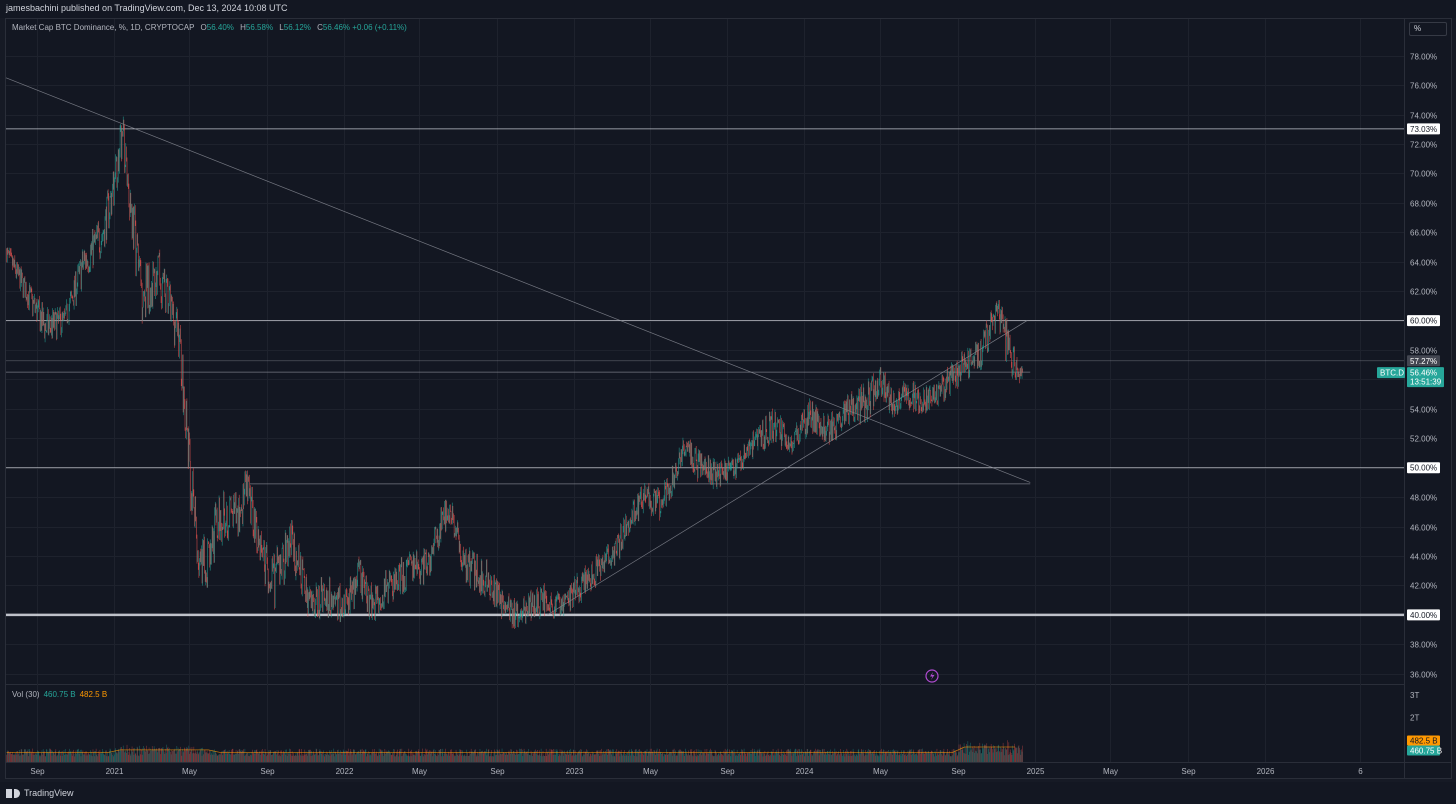 The width and height of the screenshot is (1456, 804). Describe the element at coordinates (1423, 292) in the screenshot. I see `price-tick-label: 62.00%` at that location.